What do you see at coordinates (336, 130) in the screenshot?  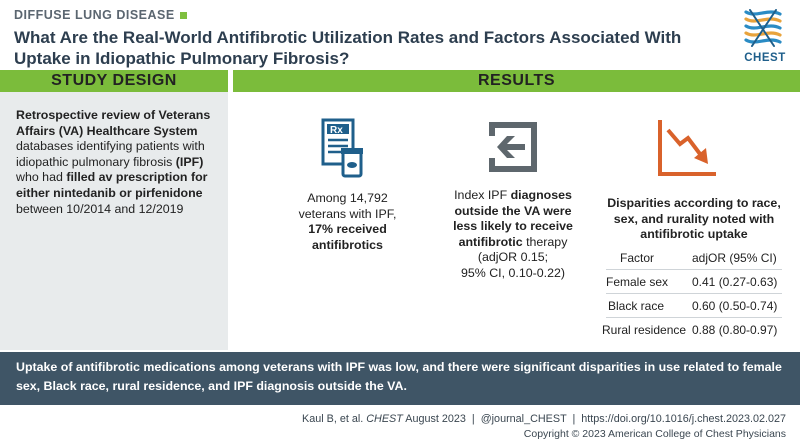 I see `svg-text: Rx` at bounding box center [336, 130].